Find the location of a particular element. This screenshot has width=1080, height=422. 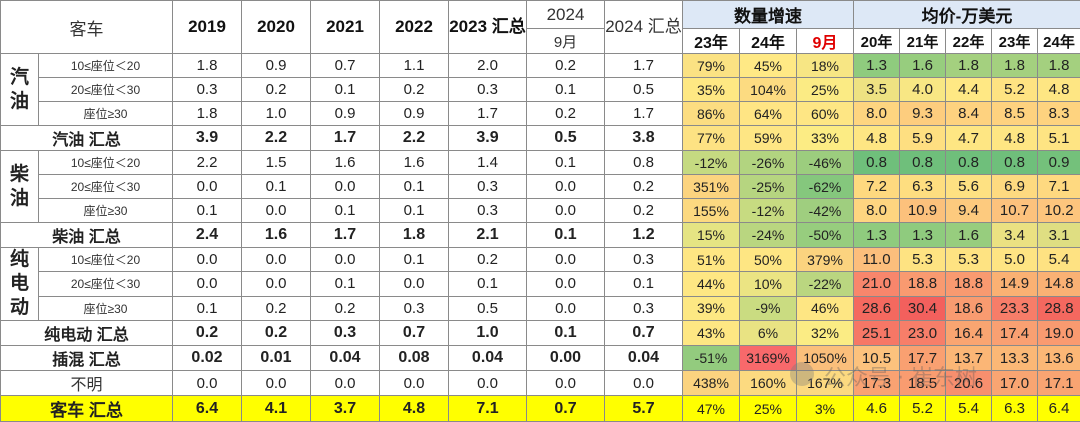

growth-cell: -12% is located at coordinates (711, 163).